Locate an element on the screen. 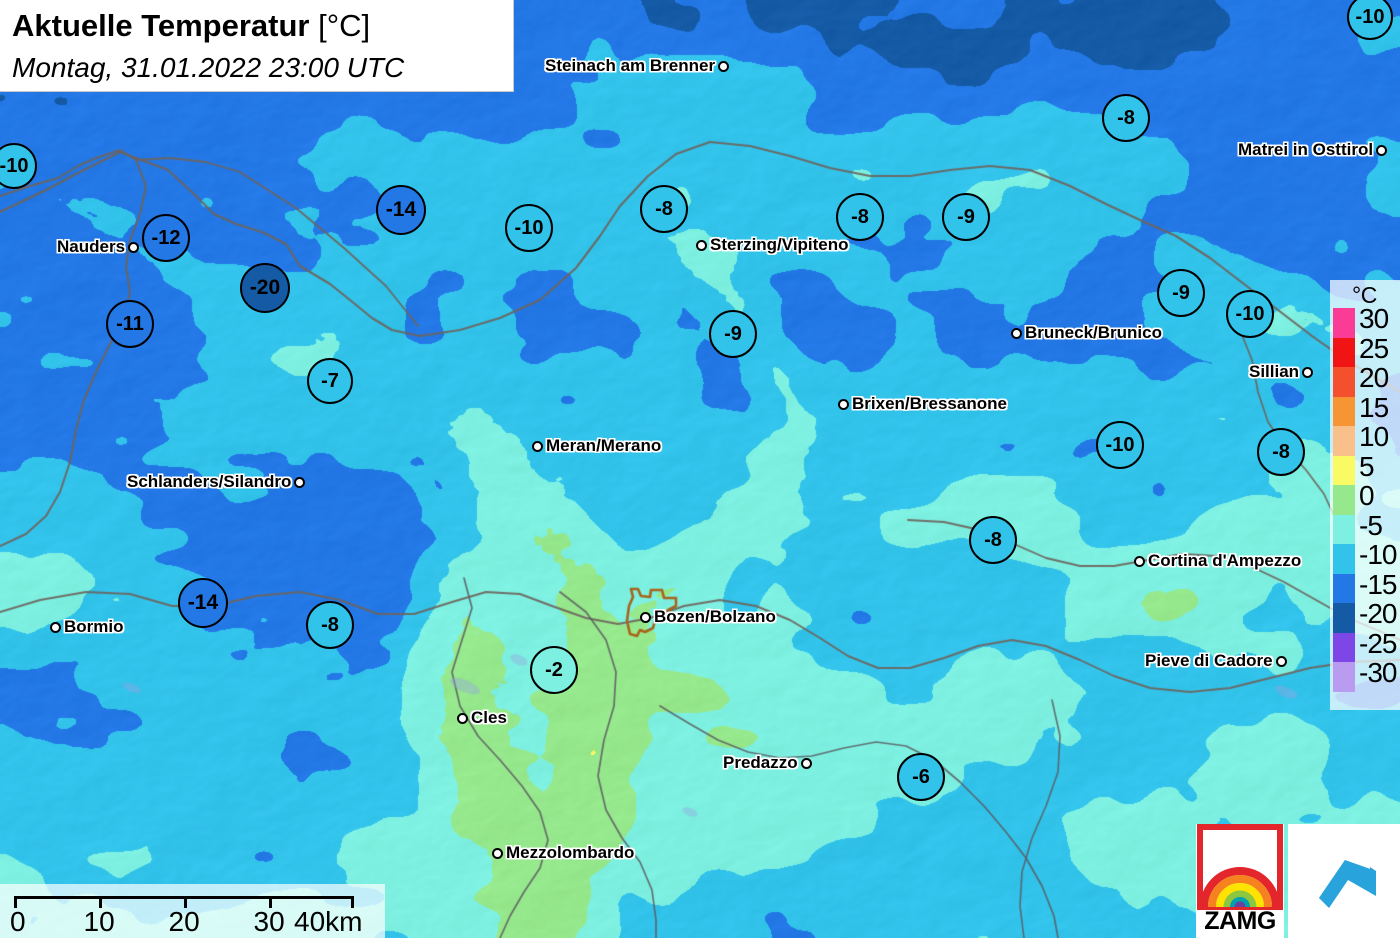 This screenshot has width=1400, height=938. legend-tick-label: 5 is located at coordinates (1367, 466).